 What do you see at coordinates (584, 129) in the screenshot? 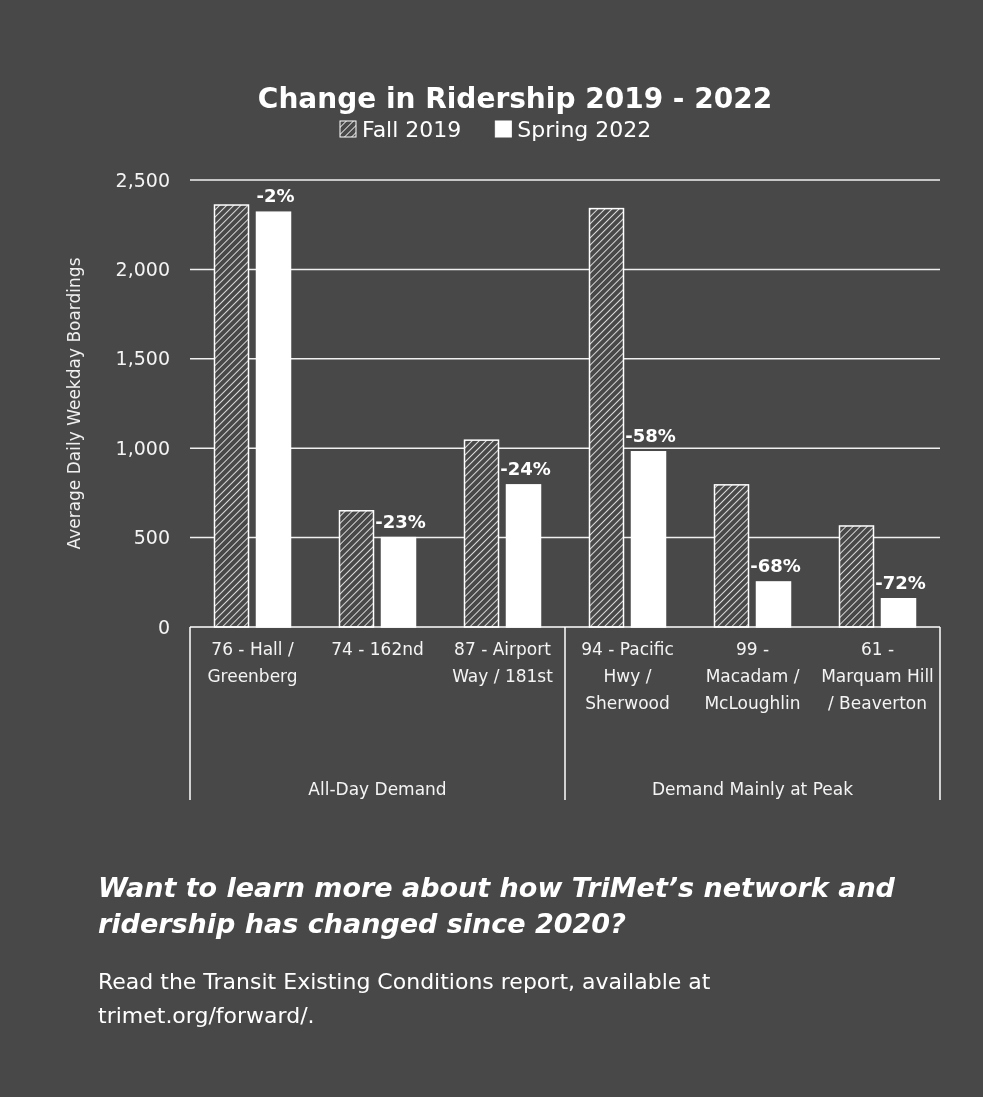
I see `legend-label: Spring 2022` at bounding box center [584, 129].